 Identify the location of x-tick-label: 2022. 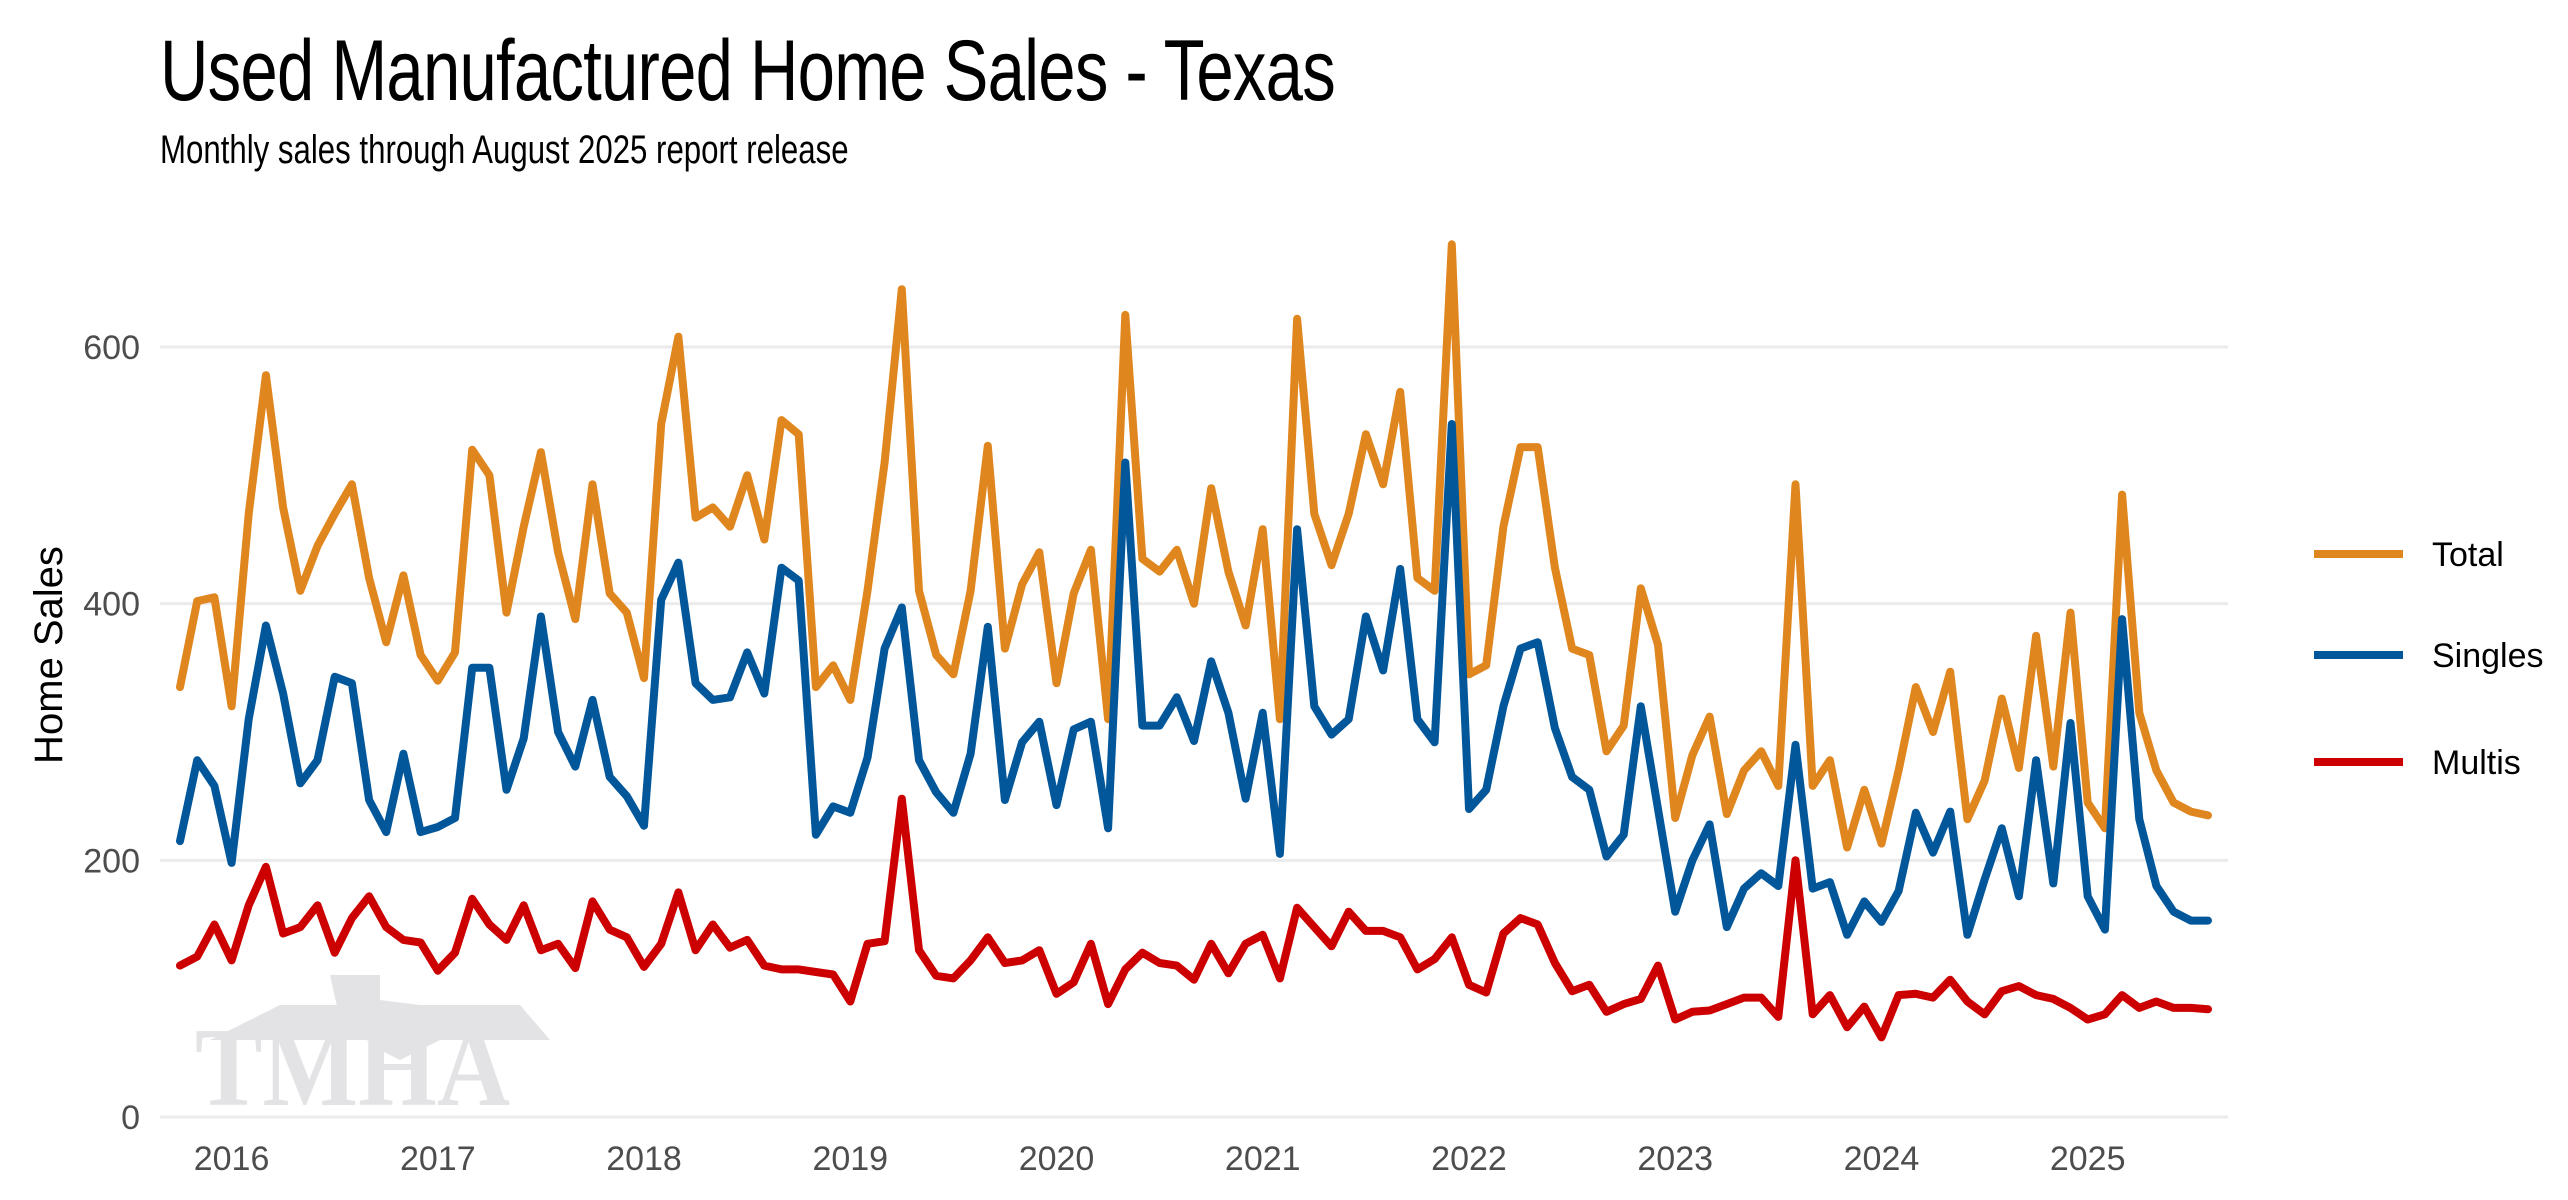
(1469, 1159).